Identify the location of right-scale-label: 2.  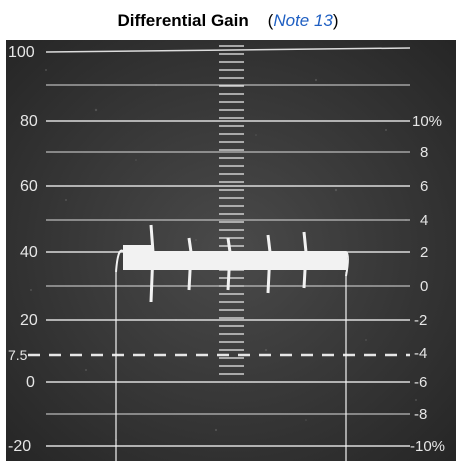
(424, 252).